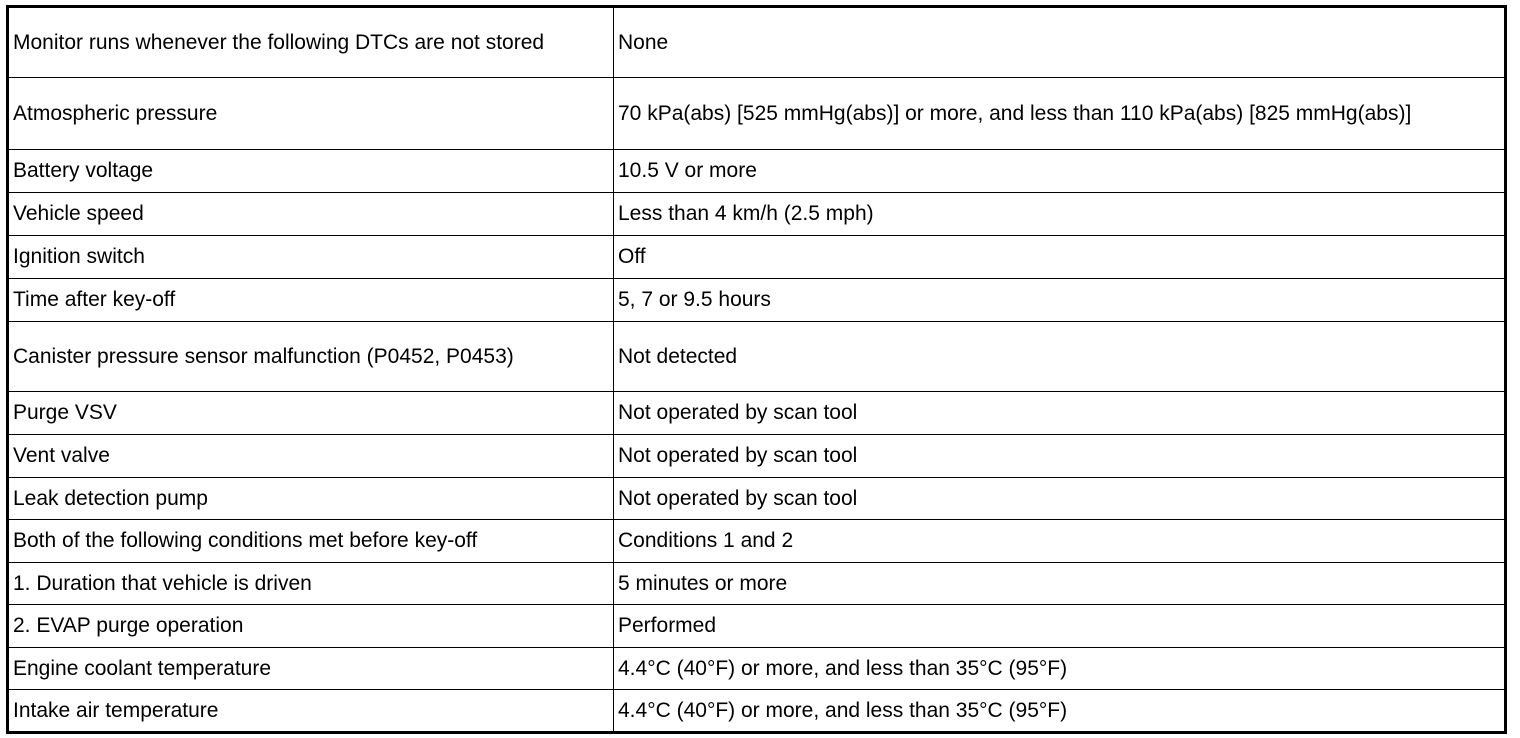 This screenshot has width=1520, height=738. I want to click on condition-cell: Vent valve, so click(310, 456).